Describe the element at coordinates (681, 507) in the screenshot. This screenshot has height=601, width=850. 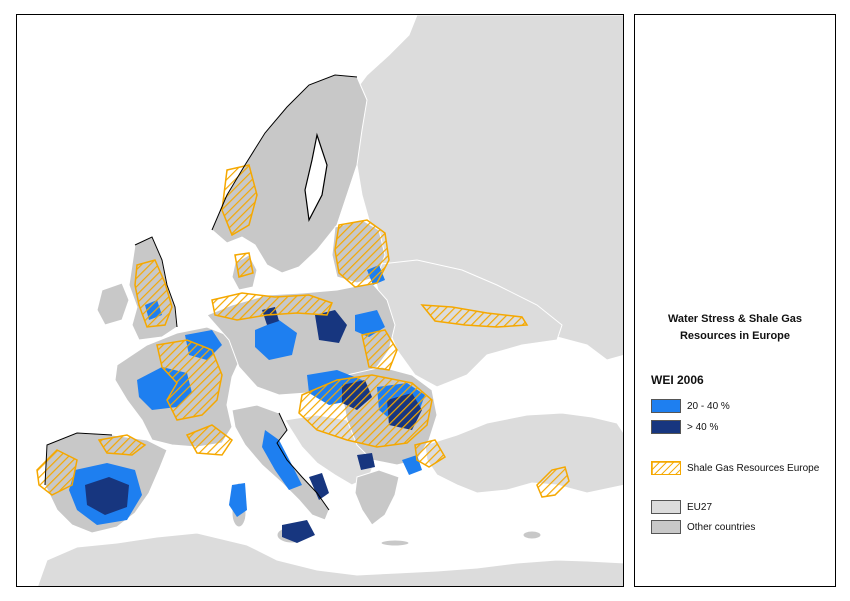
I see `legend-item-eu27: EU27` at that location.